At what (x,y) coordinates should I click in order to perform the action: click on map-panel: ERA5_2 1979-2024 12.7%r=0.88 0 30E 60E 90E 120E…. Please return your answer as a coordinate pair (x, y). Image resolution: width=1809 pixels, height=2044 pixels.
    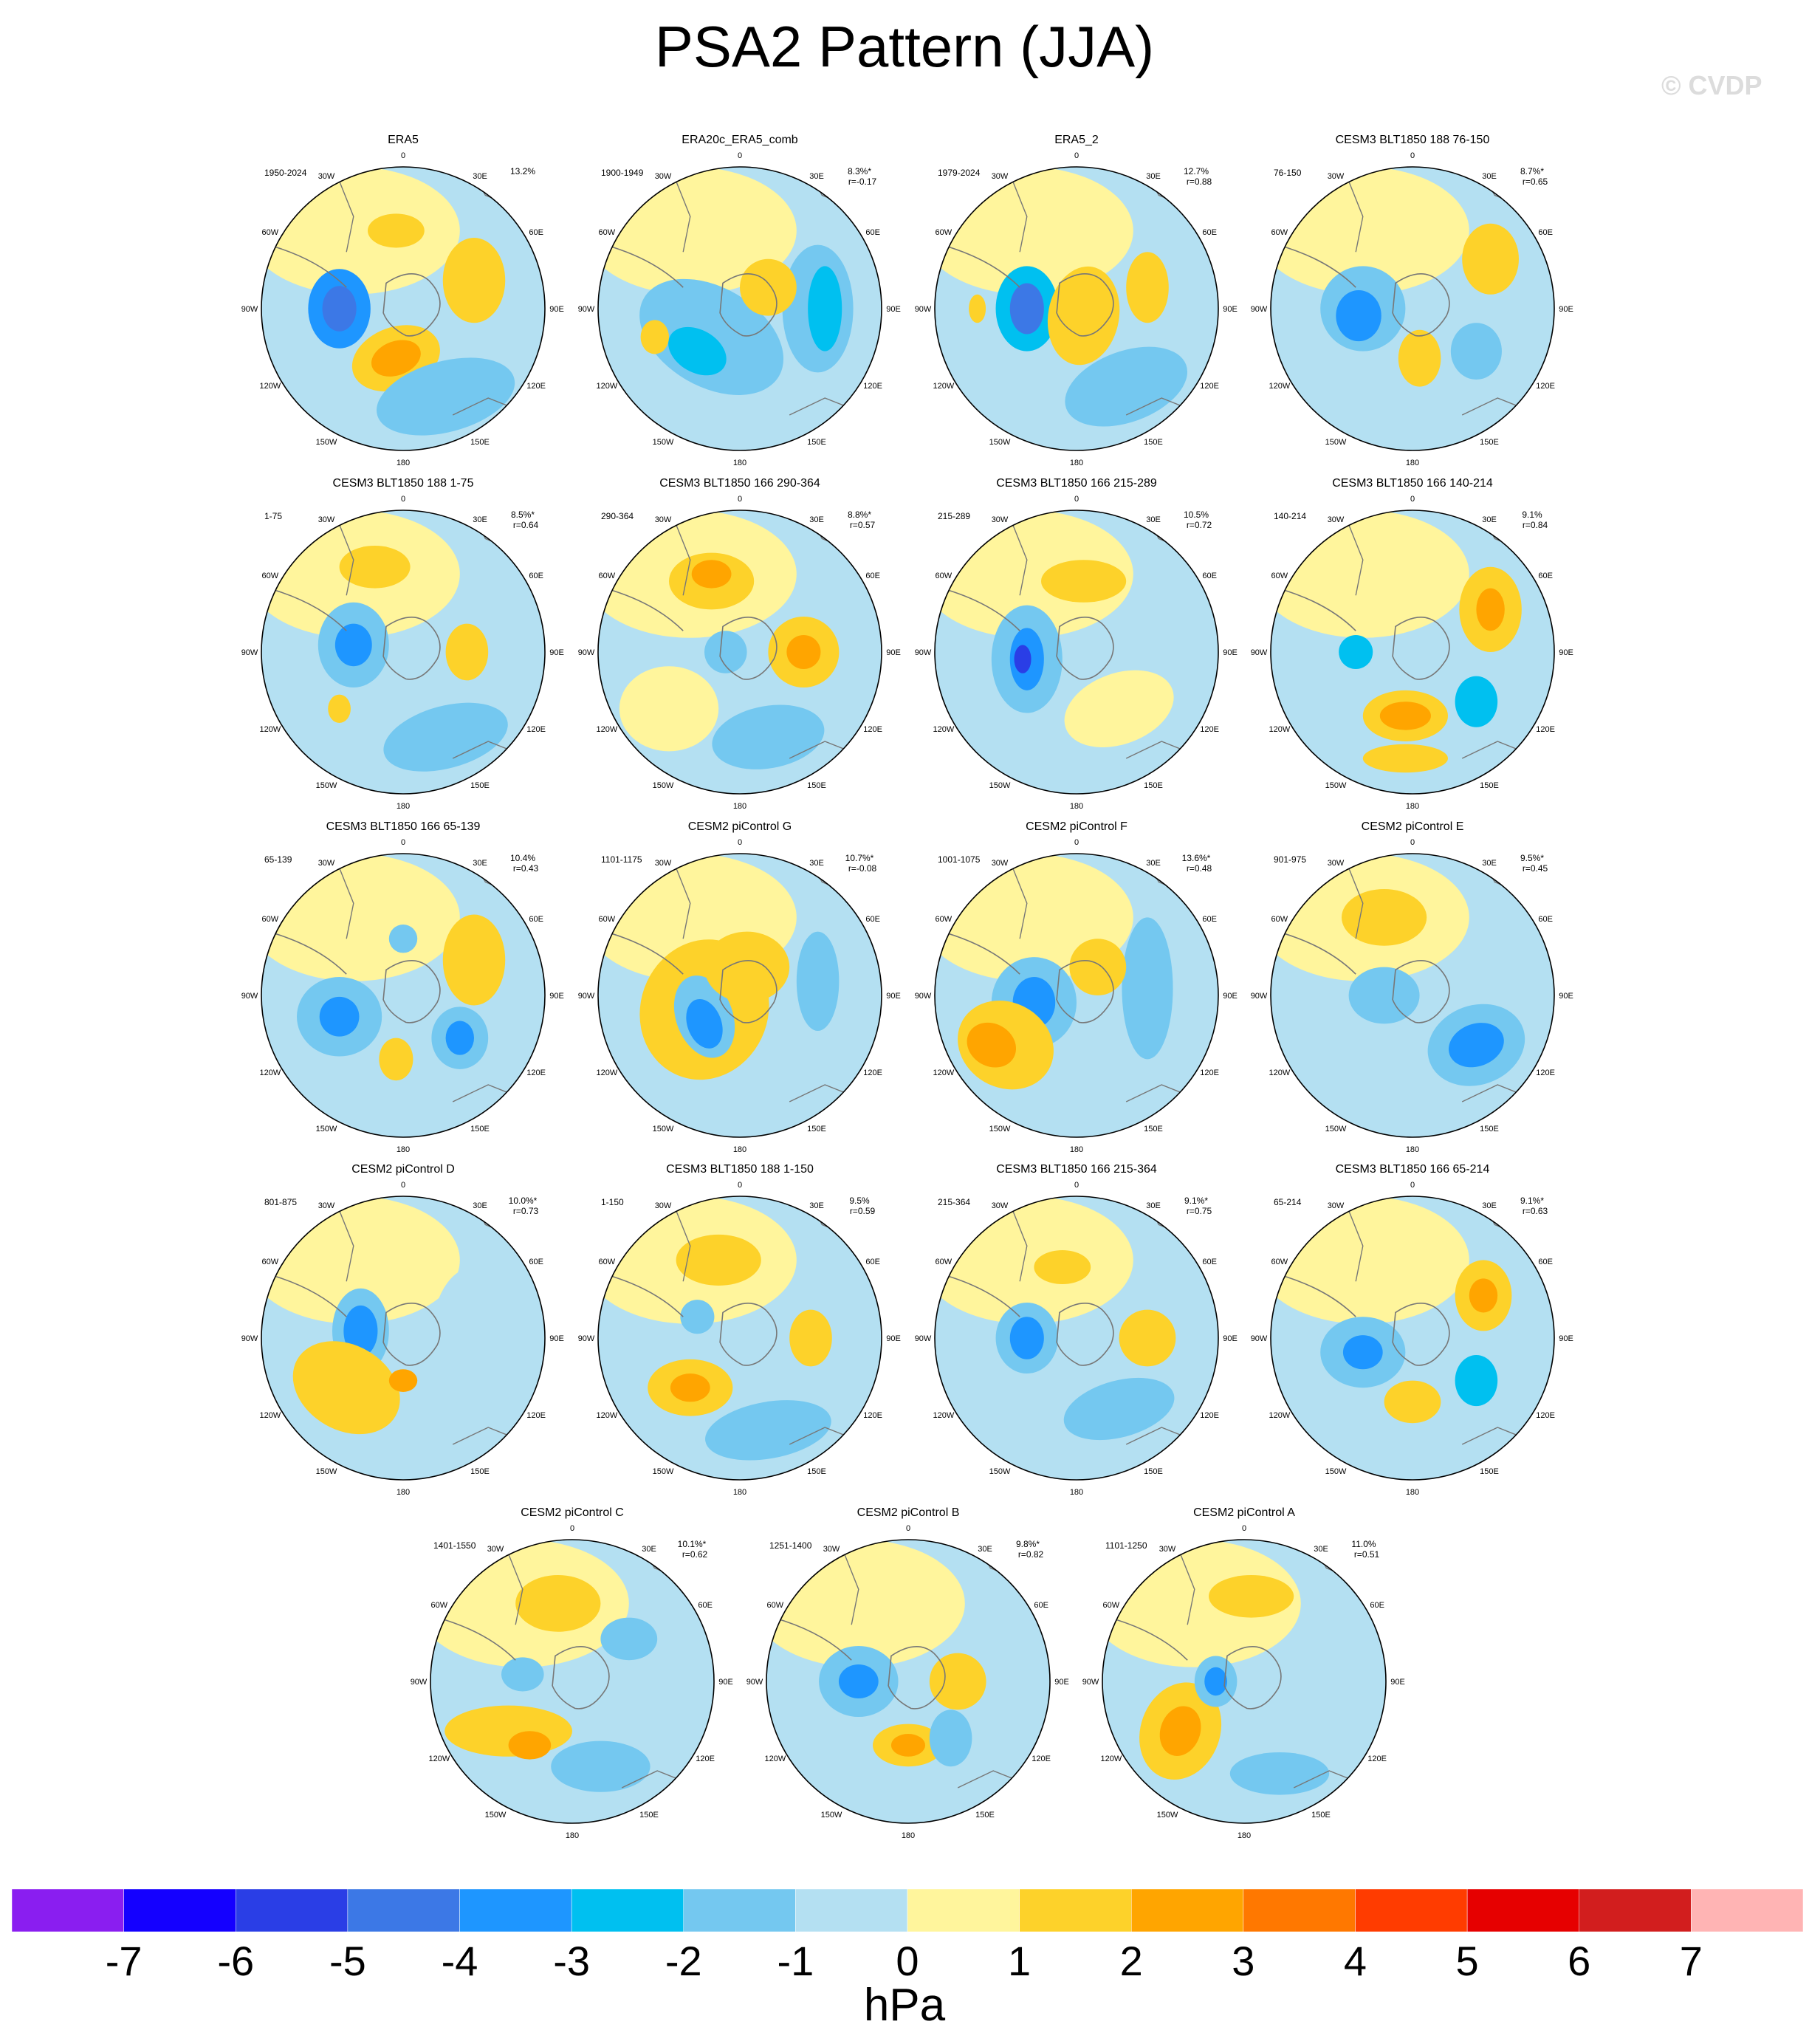
    Looking at the image, I should click on (1076, 300).